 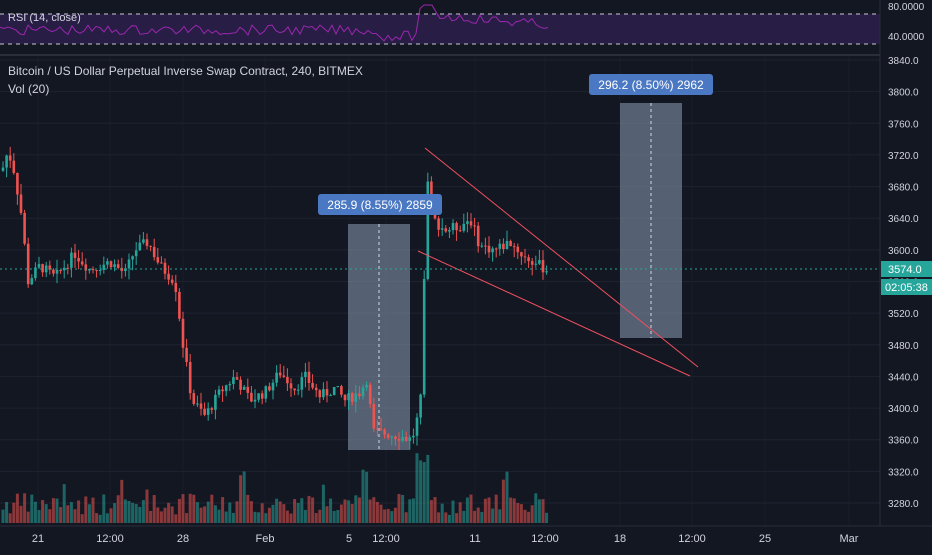 What do you see at coordinates (466, 535) in the screenshot?
I see `time-axis: 21 12:00 28 Feb 5 12:00 11 12:00 18 12:00 25 Mar` at bounding box center [466, 535].